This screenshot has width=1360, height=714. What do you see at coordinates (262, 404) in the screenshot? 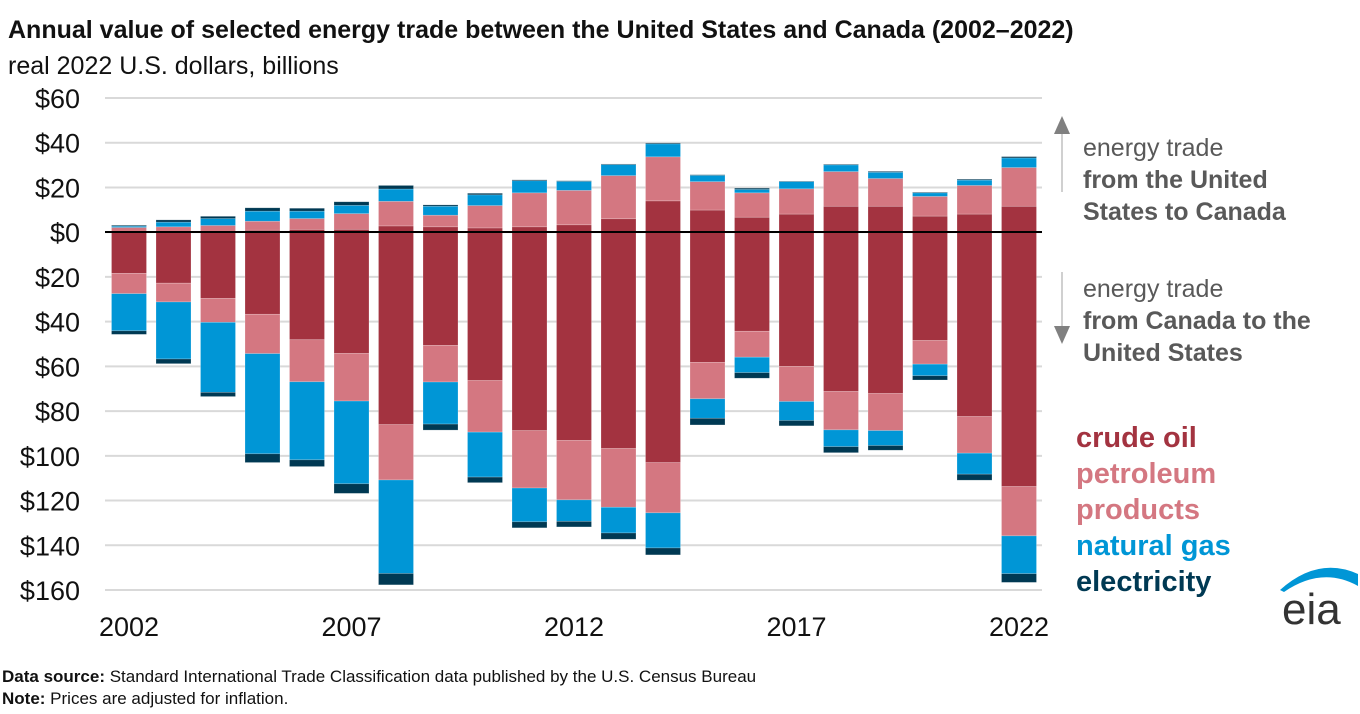
I see `bar-natural-gas-import-2005` at bounding box center [262, 404].